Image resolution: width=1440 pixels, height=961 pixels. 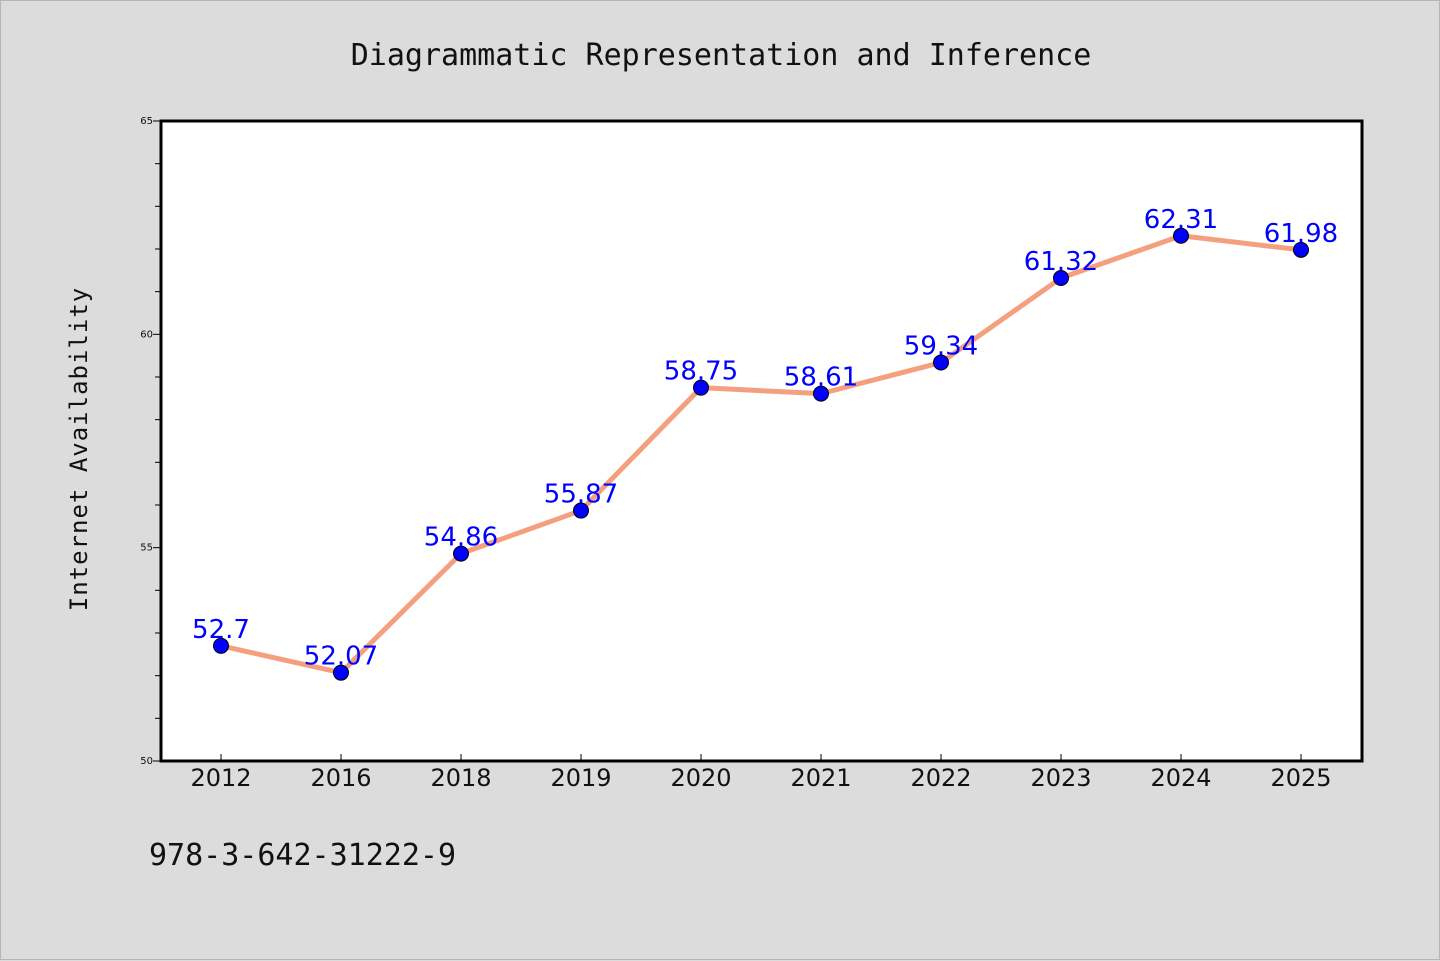 What do you see at coordinates (341, 657) in the screenshot?
I see `data-label: 52.07` at bounding box center [341, 657].